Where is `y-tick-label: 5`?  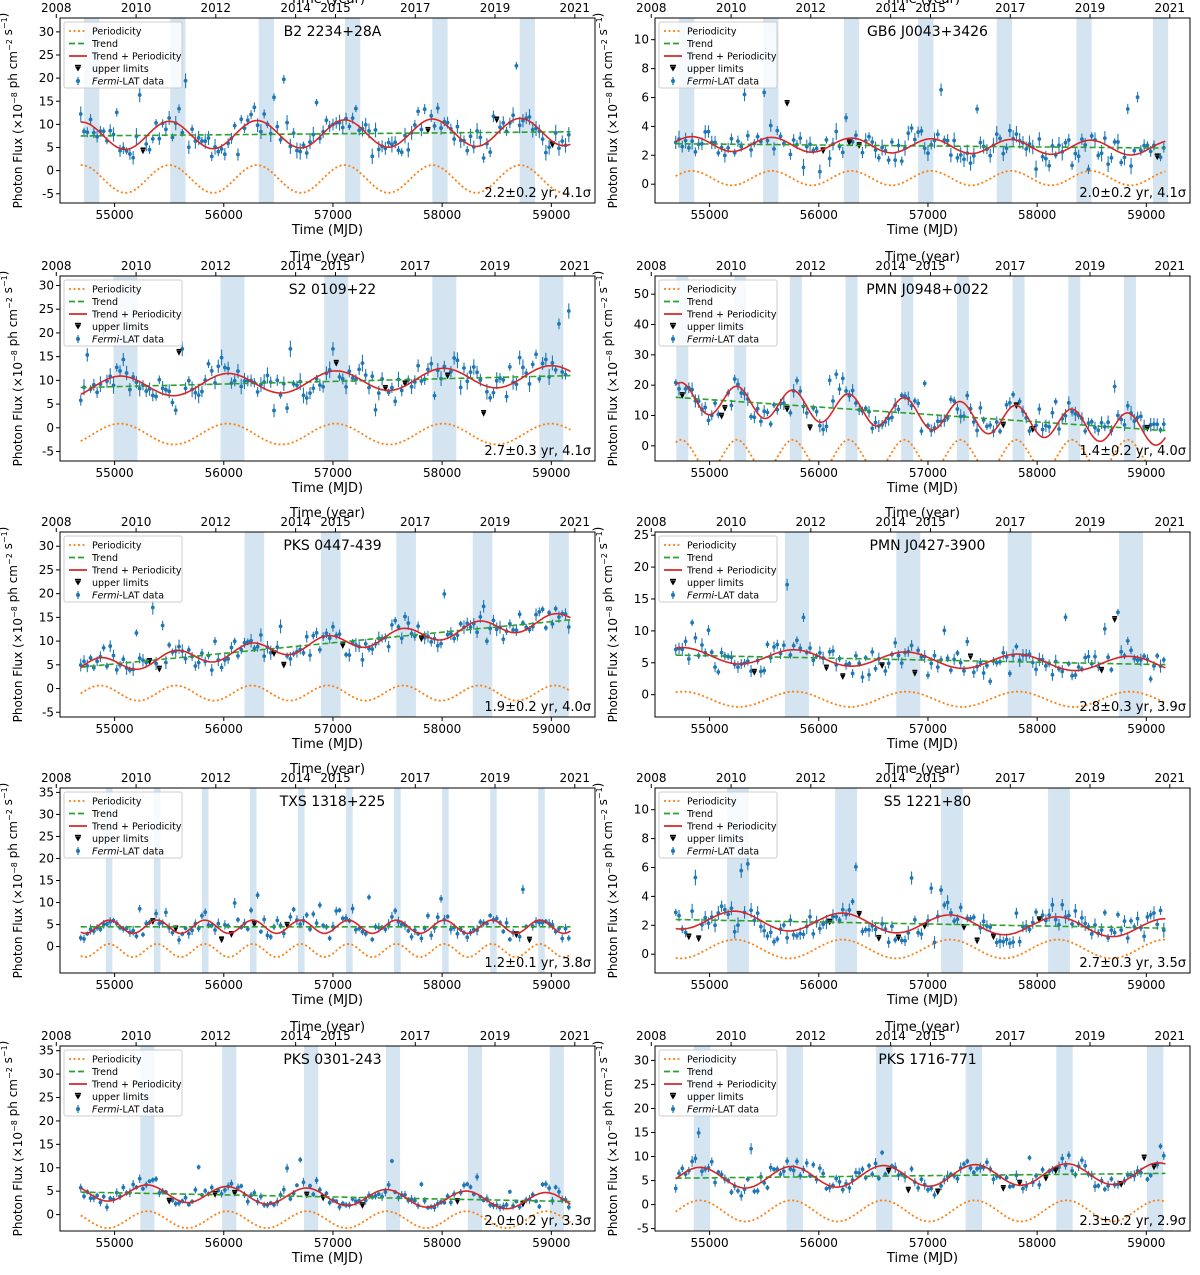
y-tick-label: 5 is located at coordinates (50, 148).